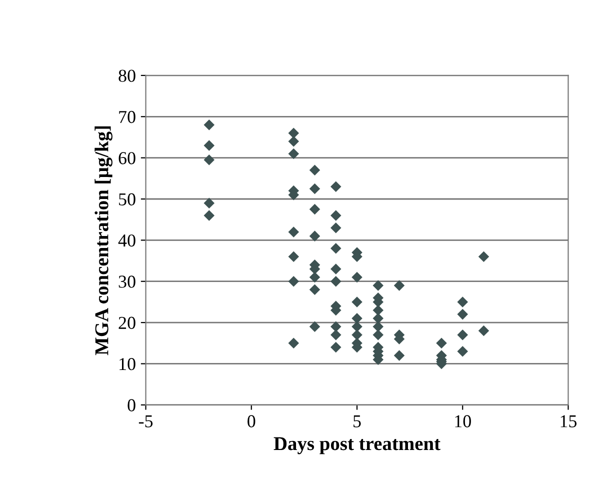 This screenshot has height=503, width=595. Describe the element at coordinates (252, 421) in the screenshot. I see `x-tick-label: 0` at that location.